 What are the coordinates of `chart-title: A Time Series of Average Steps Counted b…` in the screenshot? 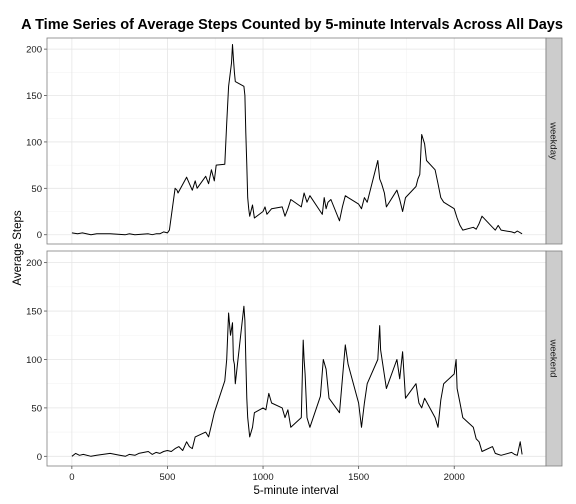 It's located at (292, 25).